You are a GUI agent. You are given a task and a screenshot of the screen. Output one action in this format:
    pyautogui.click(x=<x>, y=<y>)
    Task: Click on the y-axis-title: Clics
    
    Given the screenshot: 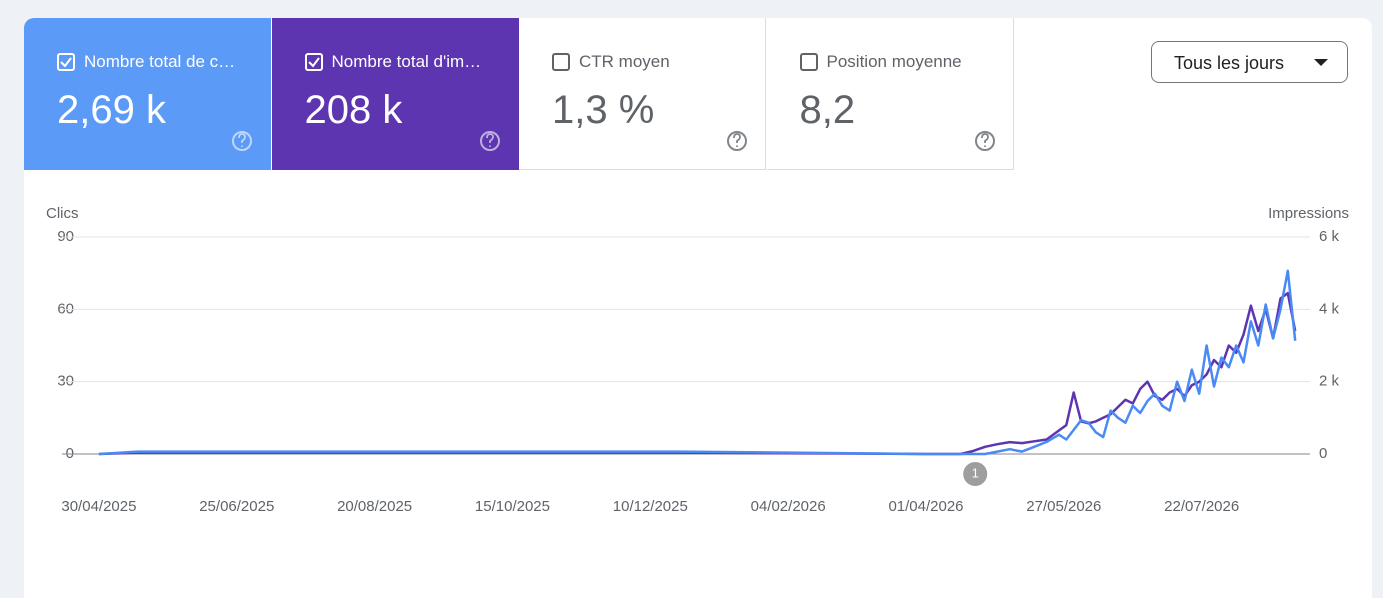 What is the action you would take?
    pyautogui.click(x=62, y=213)
    